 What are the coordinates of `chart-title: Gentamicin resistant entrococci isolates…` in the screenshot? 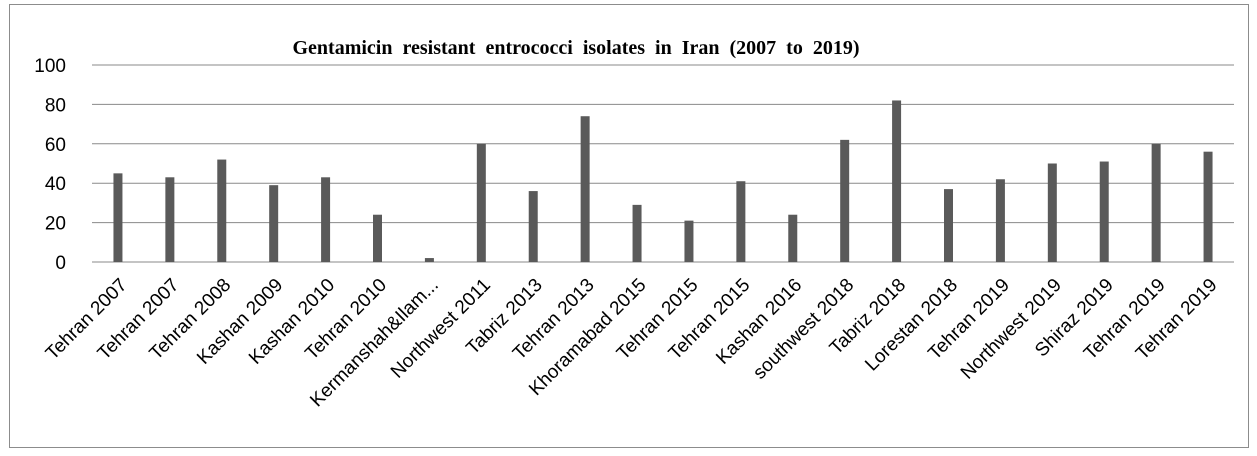 It's located at (576, 48).